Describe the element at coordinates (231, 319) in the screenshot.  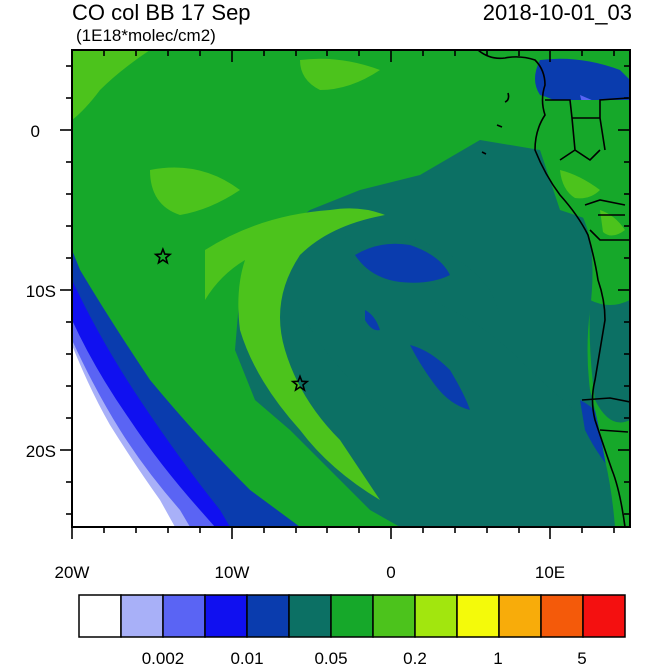
I see `markers` at that location.